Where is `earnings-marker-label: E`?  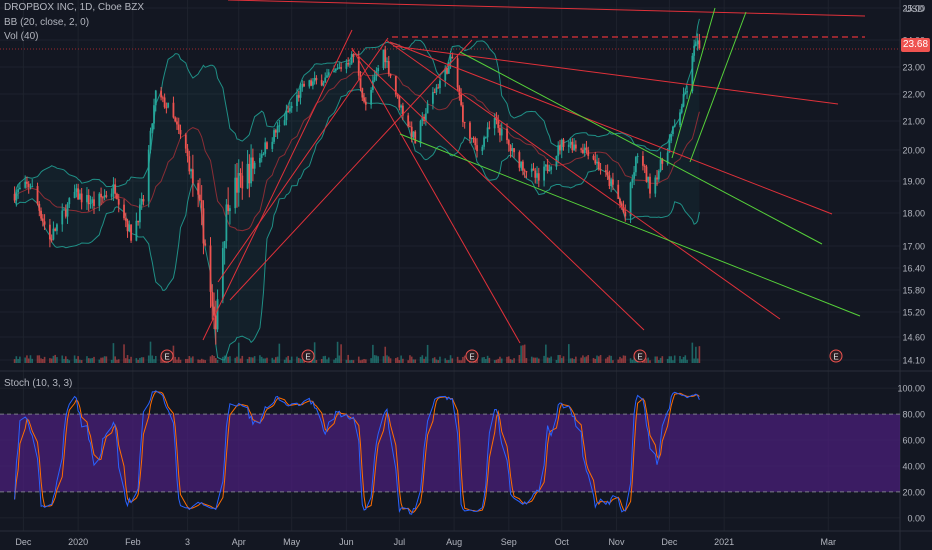
earnings-marker-label: E is located at coordinates (307, 357).